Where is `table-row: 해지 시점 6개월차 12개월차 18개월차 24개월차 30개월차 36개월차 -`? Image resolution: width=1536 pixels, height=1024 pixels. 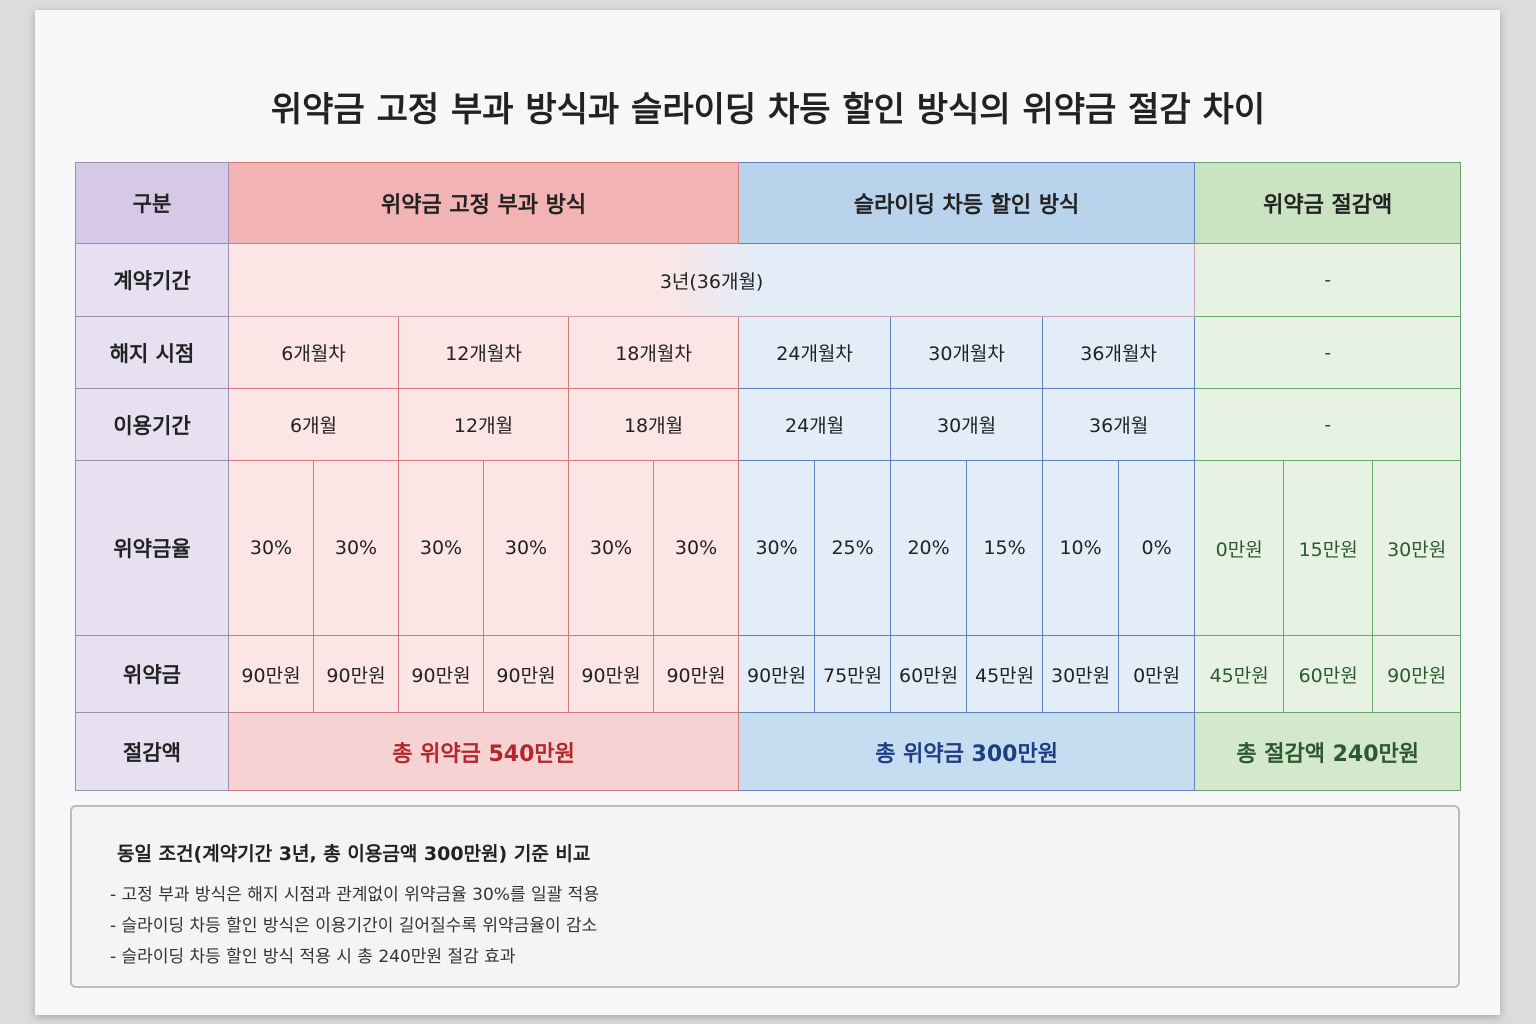 table-row: 해지 시점 6개월차 12개월차 18개월차 24개월차 30개월차 36개월차 - is located at coordinates (768, 352).